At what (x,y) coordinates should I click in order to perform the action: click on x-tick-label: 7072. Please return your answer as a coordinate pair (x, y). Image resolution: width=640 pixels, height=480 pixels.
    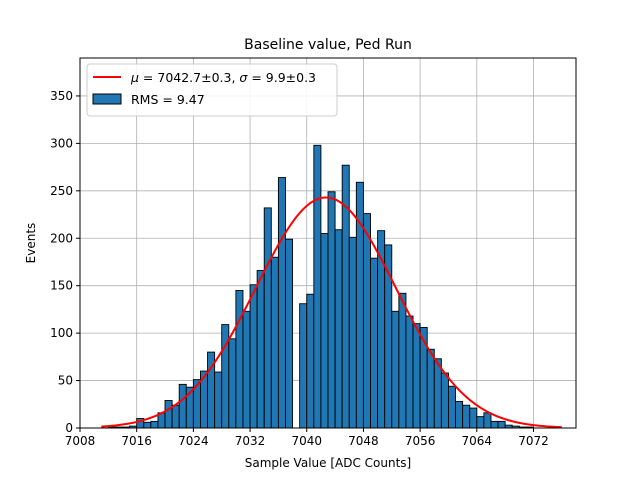
    Looking at the image, I should click on (533, 441).